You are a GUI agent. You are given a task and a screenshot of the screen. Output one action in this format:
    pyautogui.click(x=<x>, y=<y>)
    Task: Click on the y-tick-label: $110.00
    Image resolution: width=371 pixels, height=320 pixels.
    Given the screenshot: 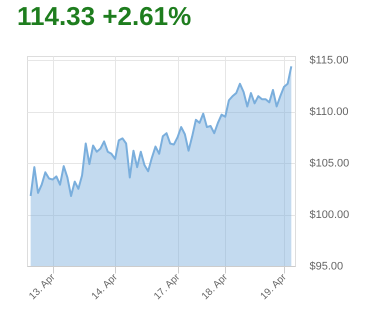 What is the action you would take?
    pyautogui.click(x=329, y=112)
    